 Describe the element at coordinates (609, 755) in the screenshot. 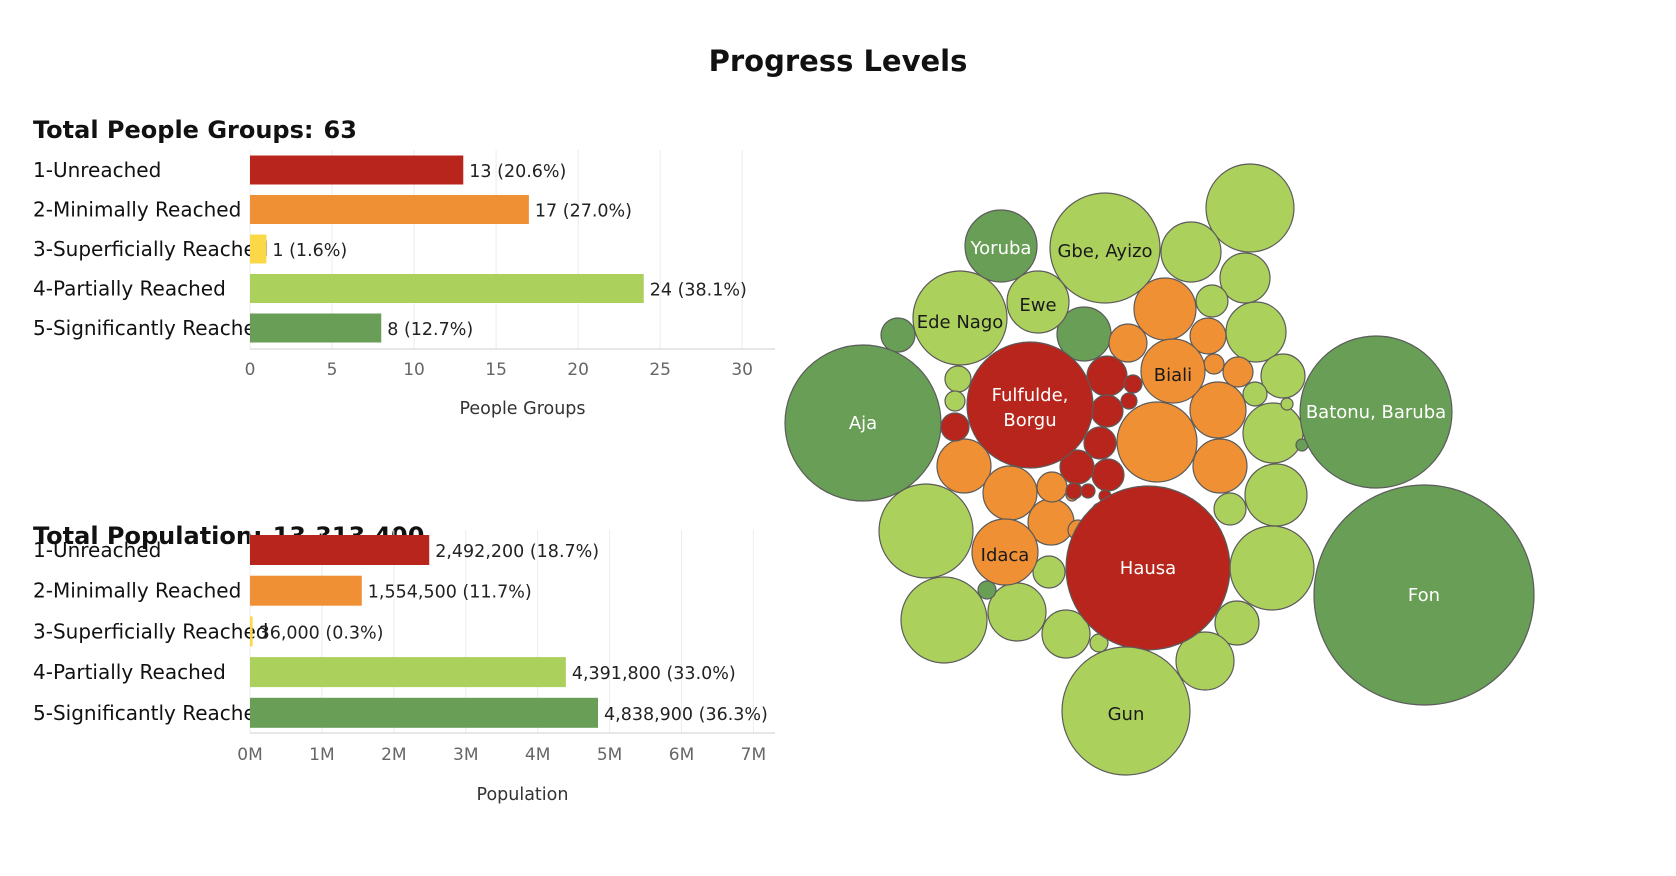

I see `tick-label: 5M` at that location.